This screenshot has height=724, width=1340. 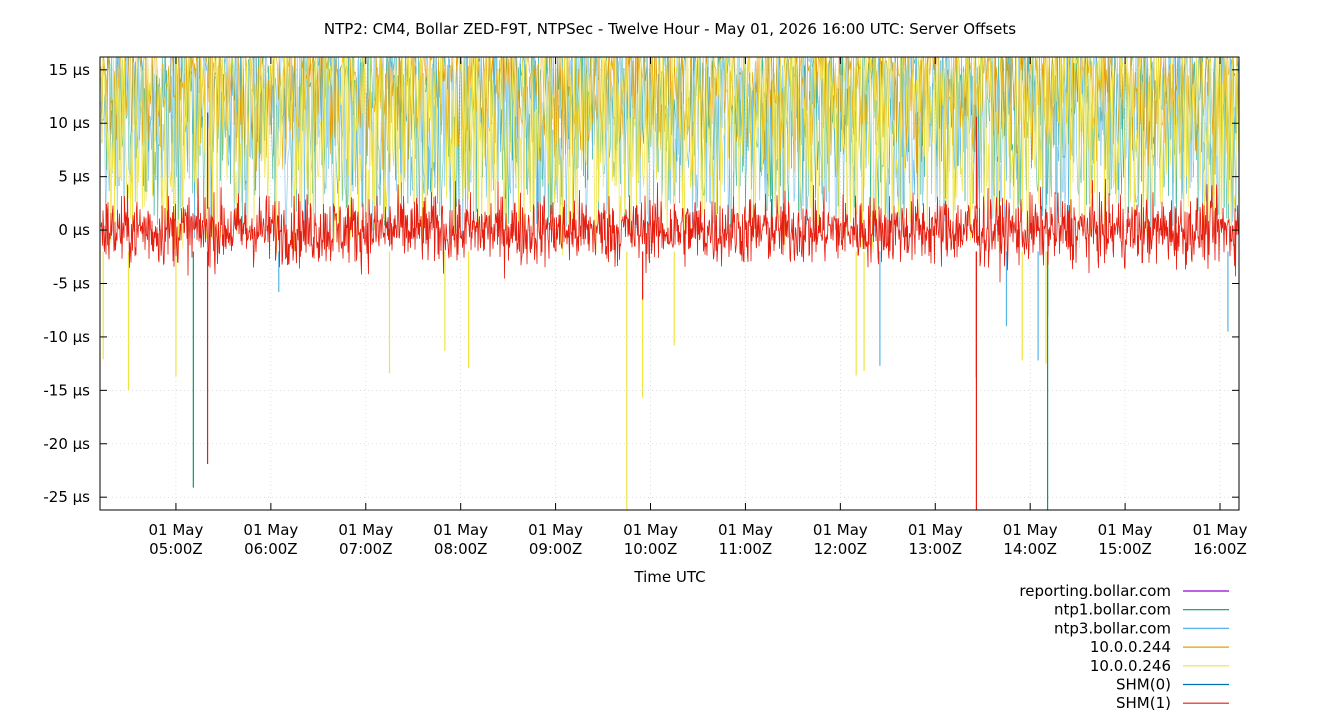 What do you see at coordinates (1112, 628) in the screenshot?
I see `legend-label: ntp3.bollar.com` at bounding box center [1112, 628].